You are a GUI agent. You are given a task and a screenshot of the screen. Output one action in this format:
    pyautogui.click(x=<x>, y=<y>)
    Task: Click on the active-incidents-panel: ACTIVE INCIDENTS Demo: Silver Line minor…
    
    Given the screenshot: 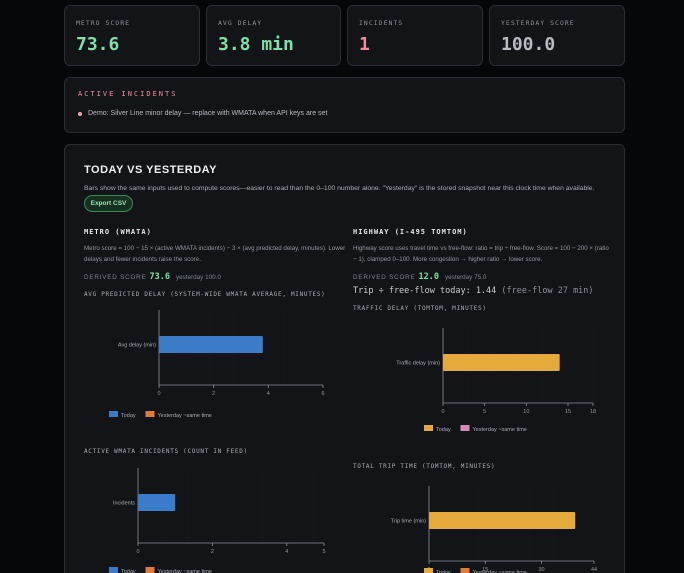 What is the action you would take?
    pyautogui.click(x=344, y=105)
    